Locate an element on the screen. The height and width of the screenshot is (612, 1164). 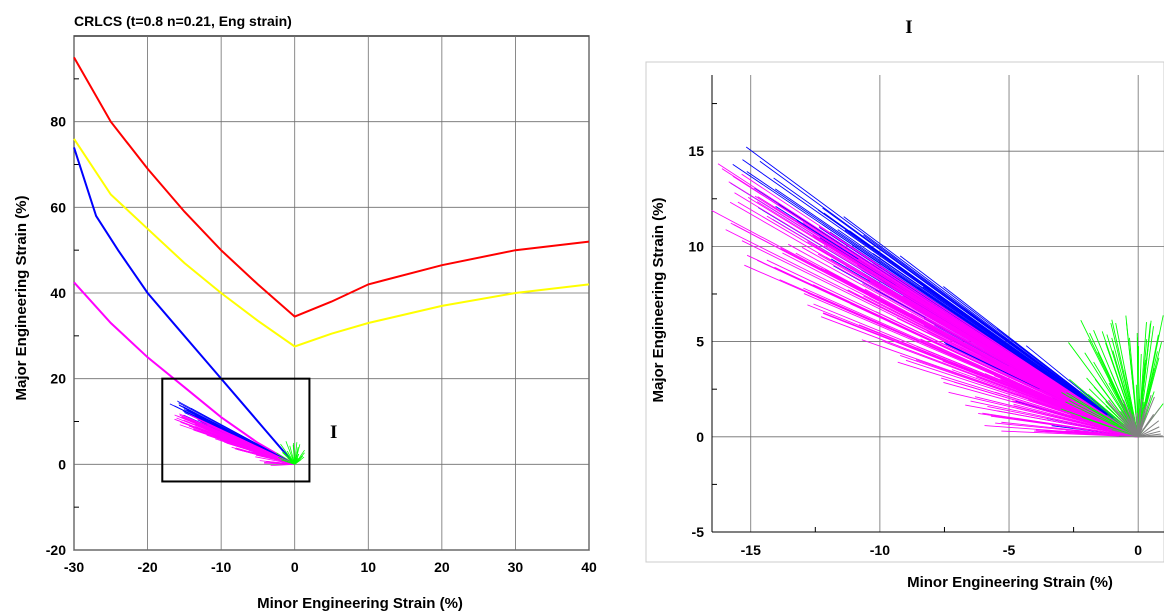
right-x-tick: 0 is located at coordinates (1138, 550).